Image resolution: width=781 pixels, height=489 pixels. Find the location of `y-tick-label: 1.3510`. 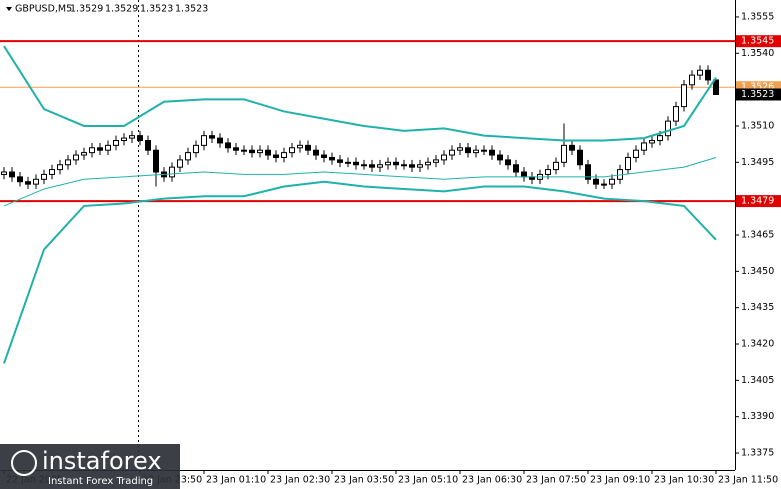

y-tick-label: 1.3510 is located at coordinates (757, 125).